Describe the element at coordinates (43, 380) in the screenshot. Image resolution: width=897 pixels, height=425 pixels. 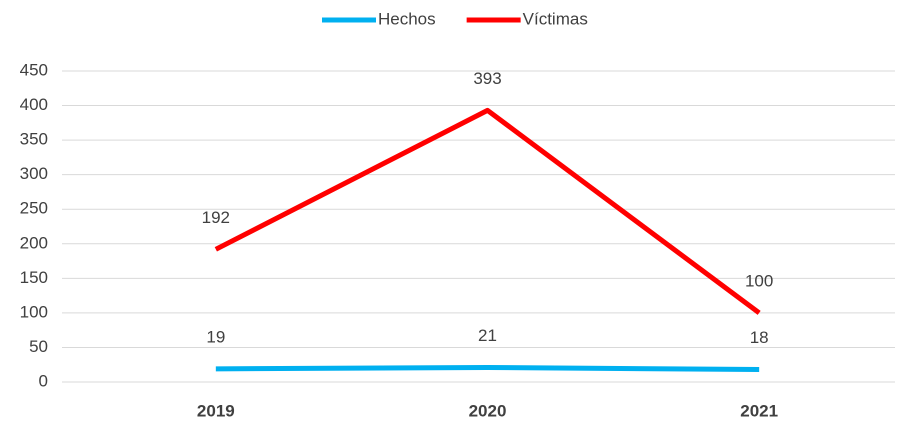
I see `y-tick-label: 0` at that location.